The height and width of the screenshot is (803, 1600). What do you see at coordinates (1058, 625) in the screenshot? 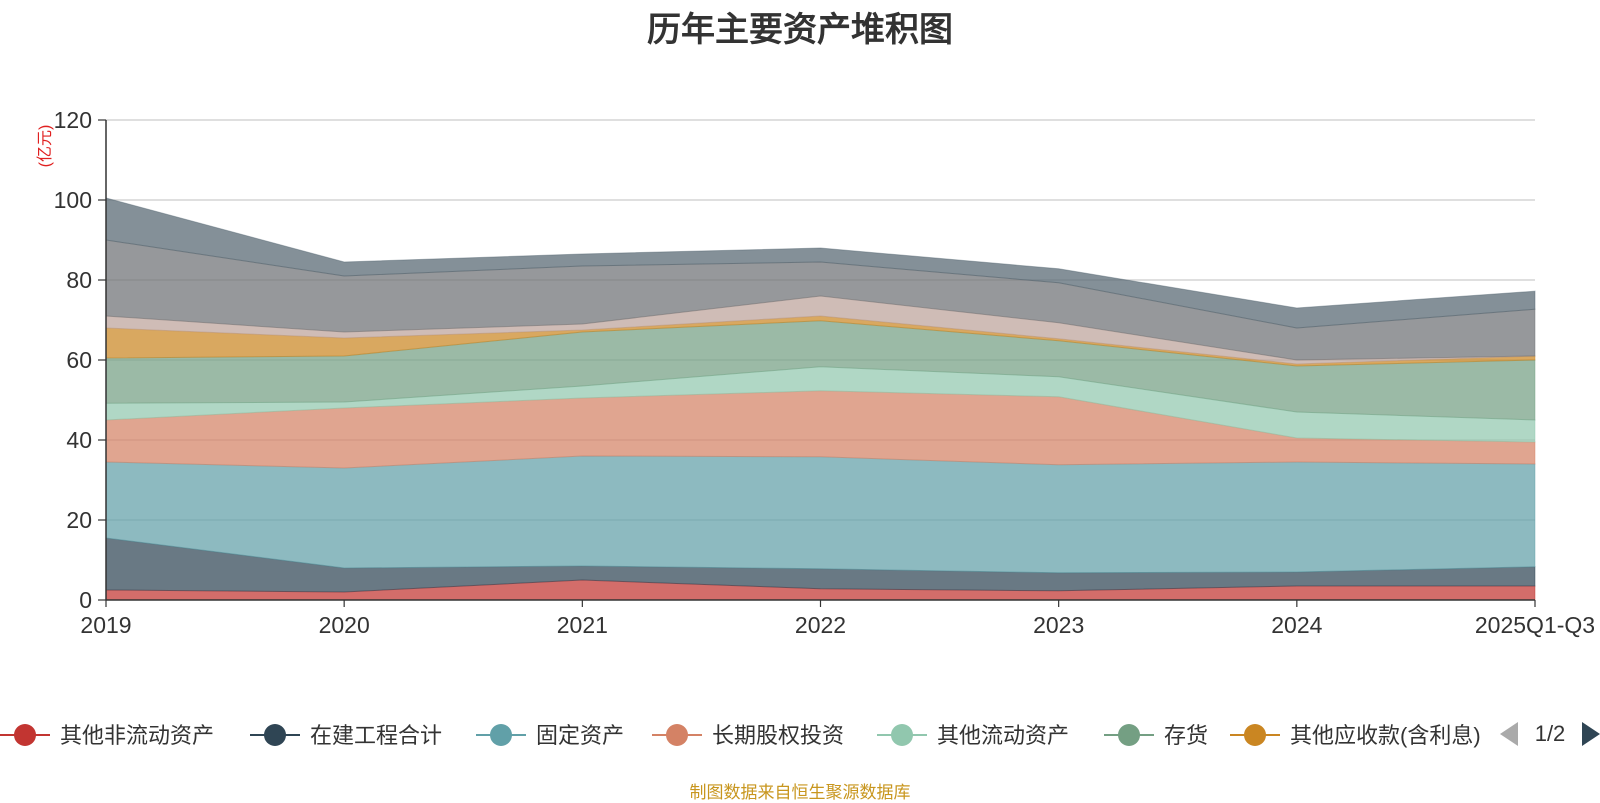
I see `x-tick-label: 2023` at bounding box center [1058, 625].